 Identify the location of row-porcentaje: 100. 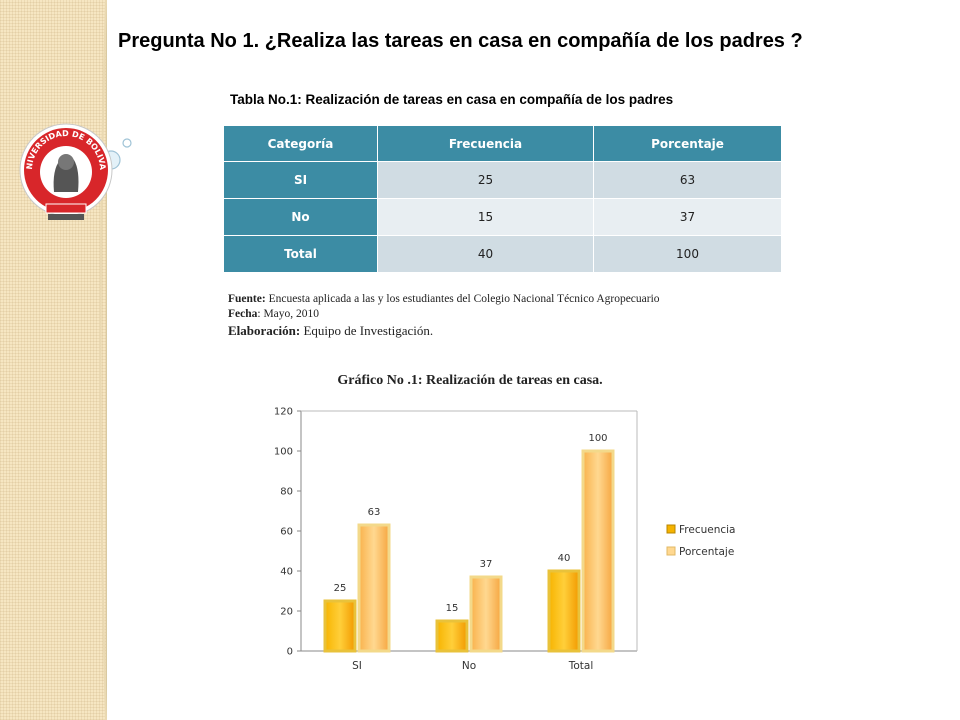
(687, 254).